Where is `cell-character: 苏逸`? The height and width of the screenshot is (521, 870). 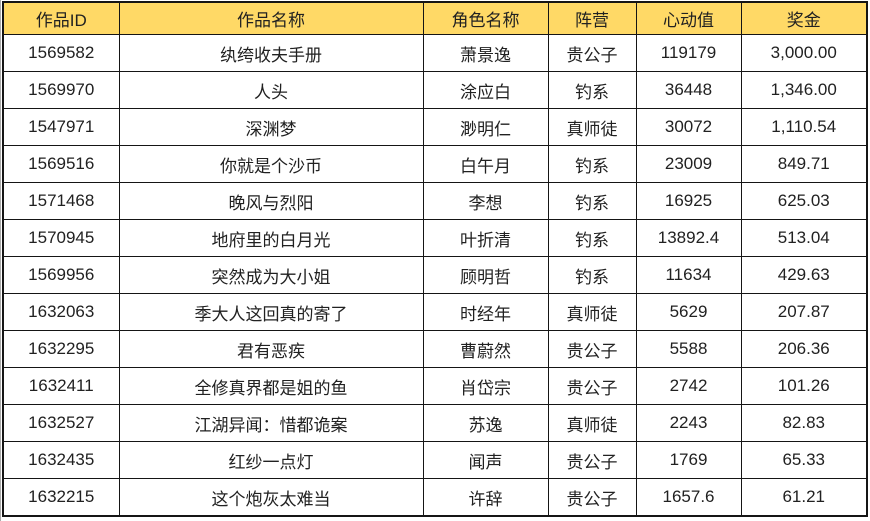
cell-character: 苏逸 is located at coordinates (485, 423).